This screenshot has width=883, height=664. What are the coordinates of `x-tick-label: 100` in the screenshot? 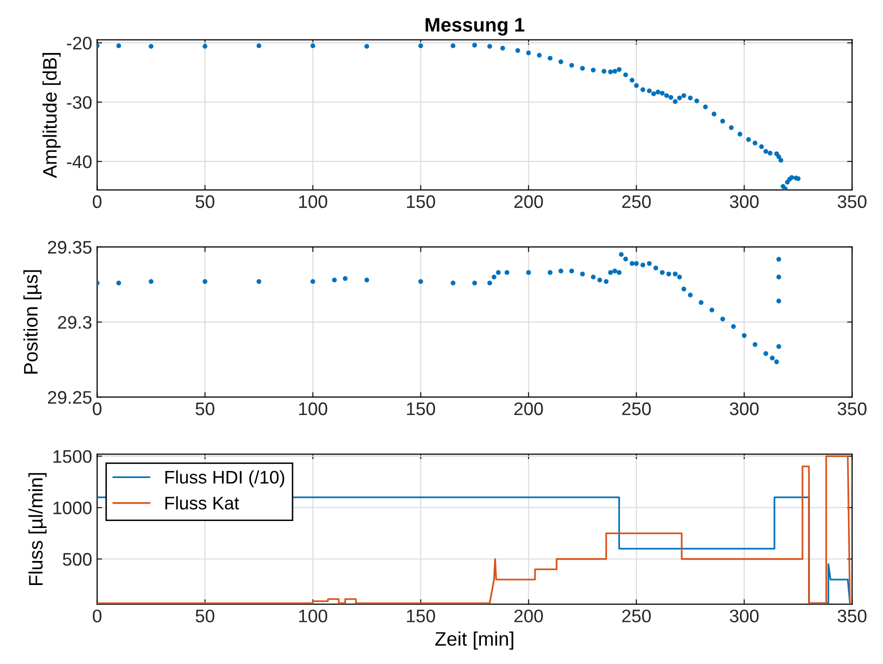 It's located at (313, 616).